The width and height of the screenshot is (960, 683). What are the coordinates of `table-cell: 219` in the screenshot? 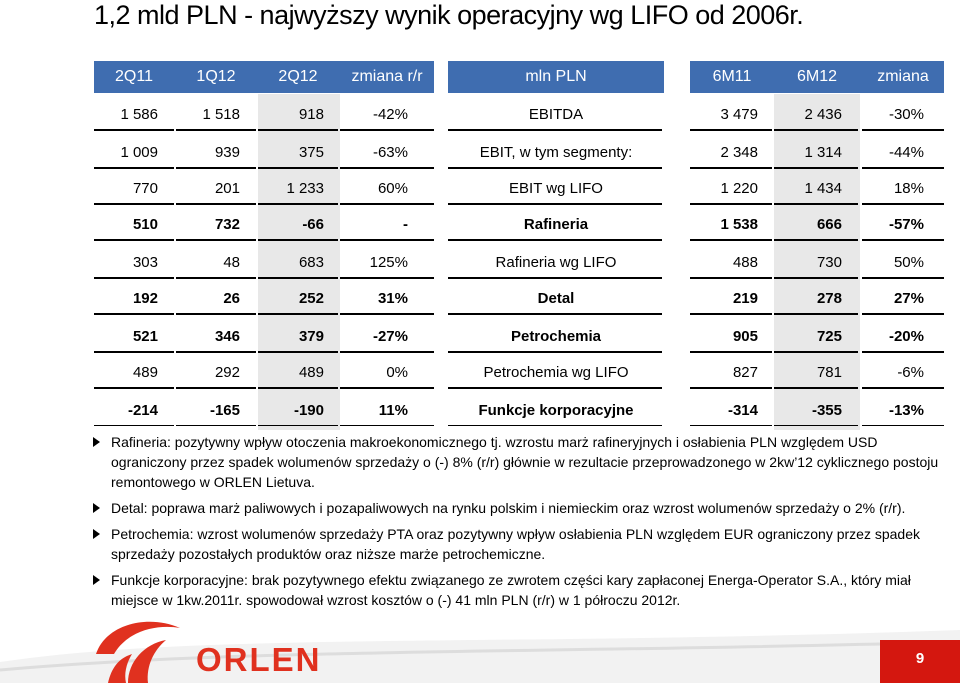 It's located at (745, 298).